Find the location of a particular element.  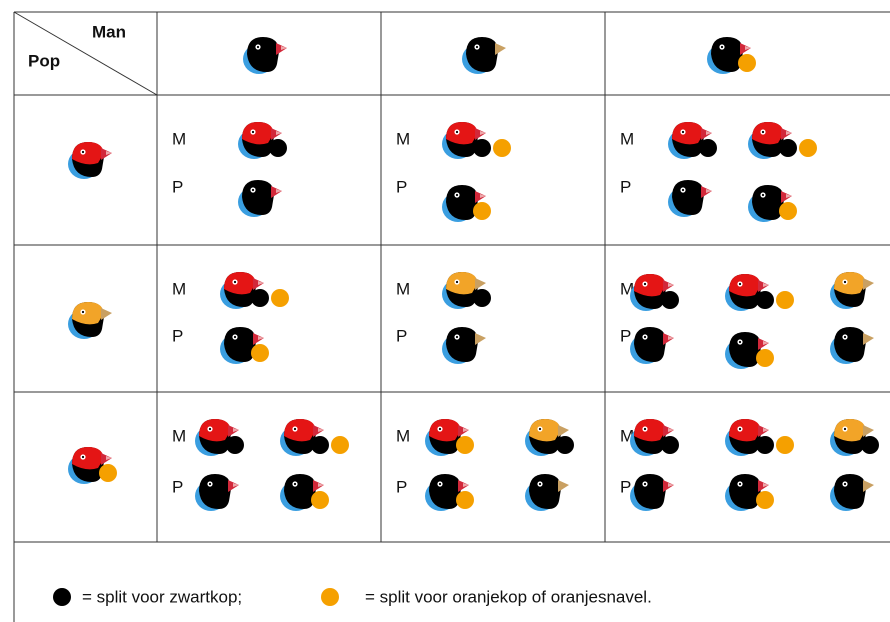

legend-orange-dot is located at coordinates (330, 597).